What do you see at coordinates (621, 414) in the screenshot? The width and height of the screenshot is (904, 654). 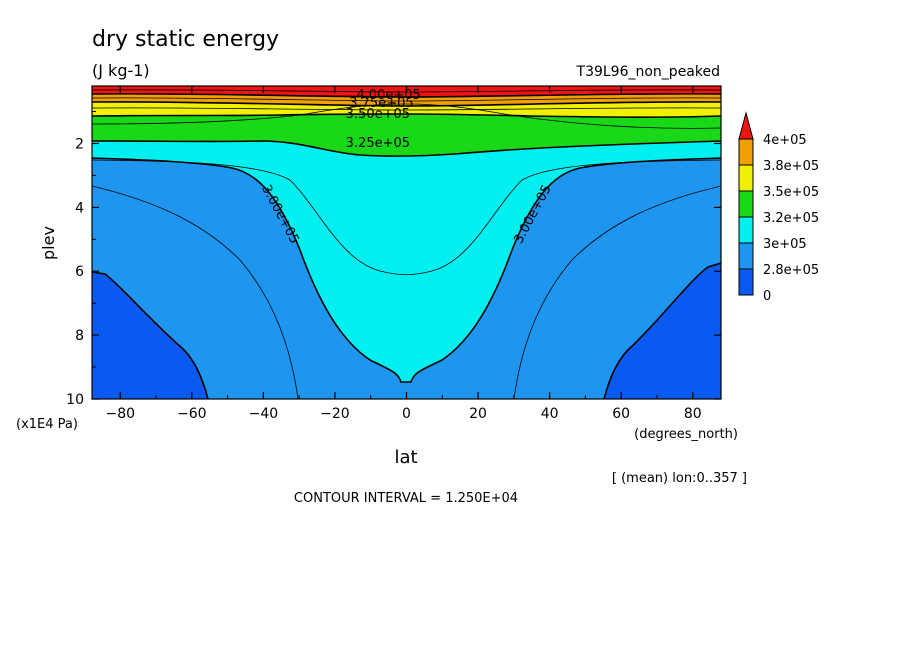 I see `x-tick-label: 60` at bounding box center [621, 414].